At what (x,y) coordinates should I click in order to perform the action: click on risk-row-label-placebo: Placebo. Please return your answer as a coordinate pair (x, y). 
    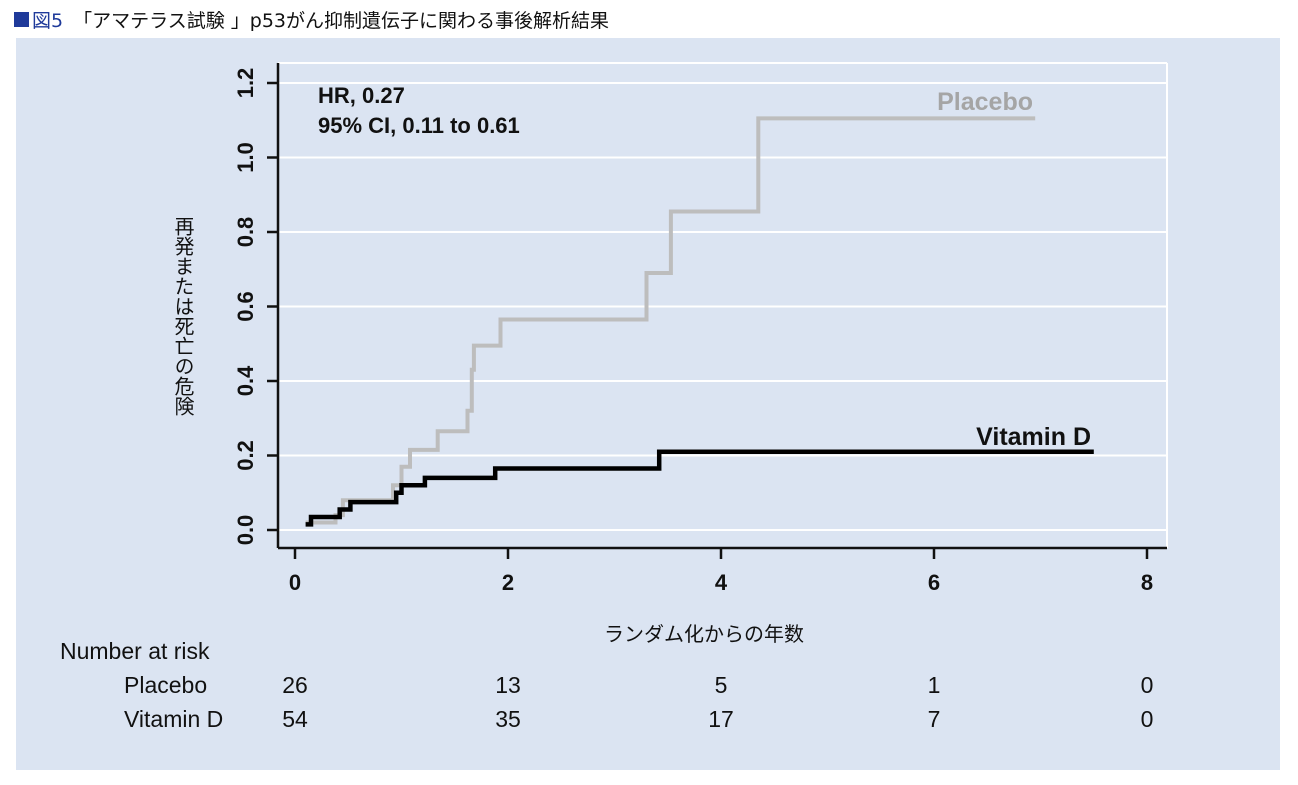
    Looking at the image, I should click on (165, 685).